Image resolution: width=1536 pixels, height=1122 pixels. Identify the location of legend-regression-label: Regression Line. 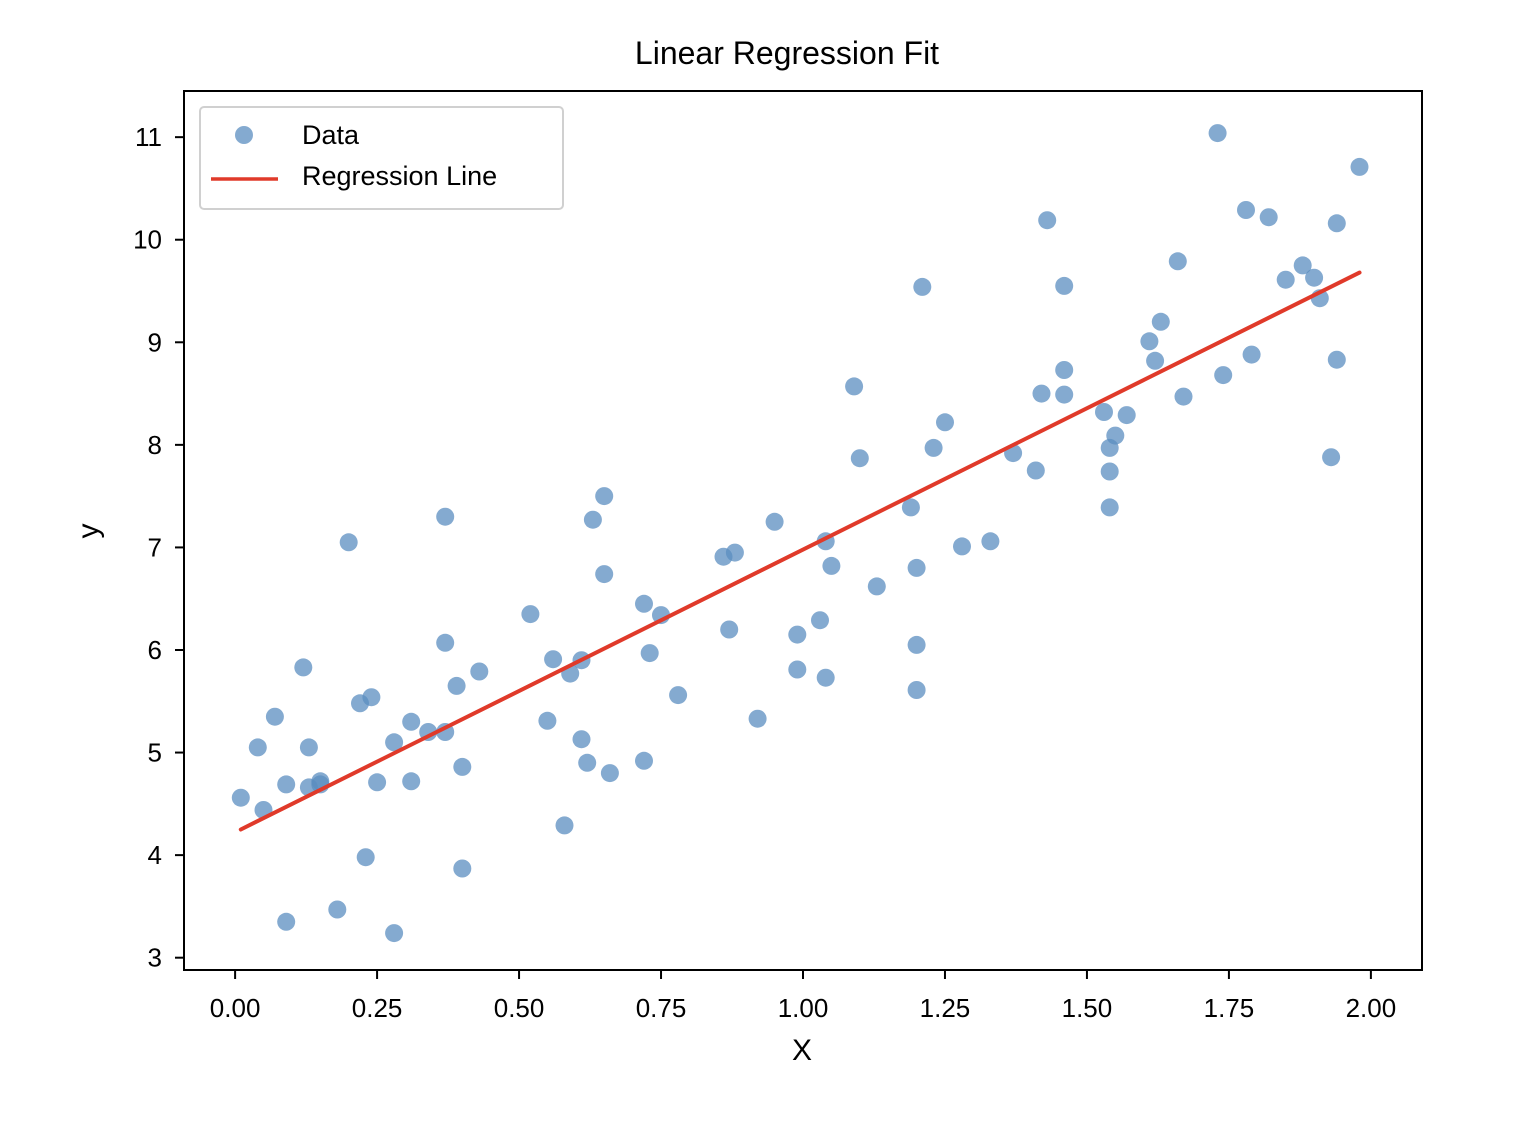
(399, 176).